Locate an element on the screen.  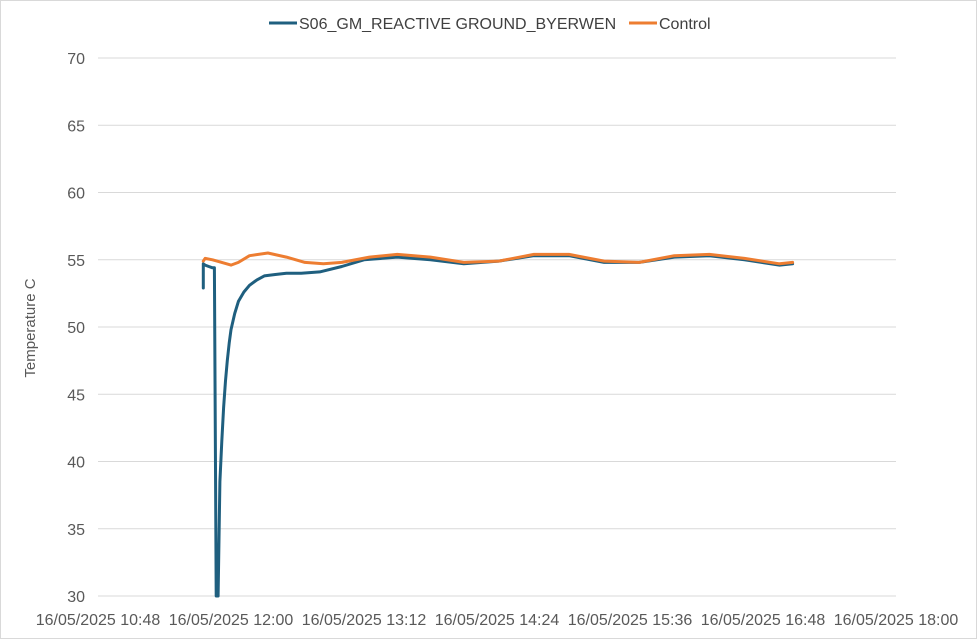
y-tick-label: 55 is located at coordinates (76, 261).